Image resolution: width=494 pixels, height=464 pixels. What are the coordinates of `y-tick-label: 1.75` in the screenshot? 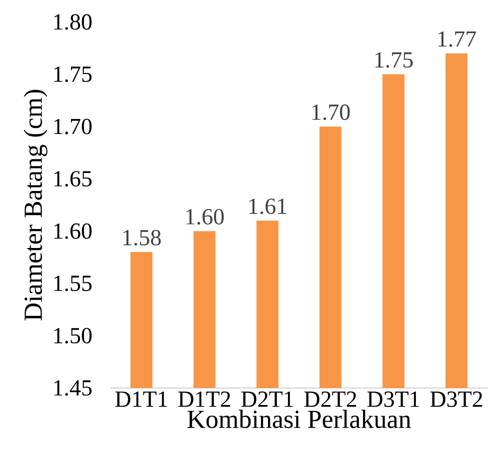 It's located at (73, 74).